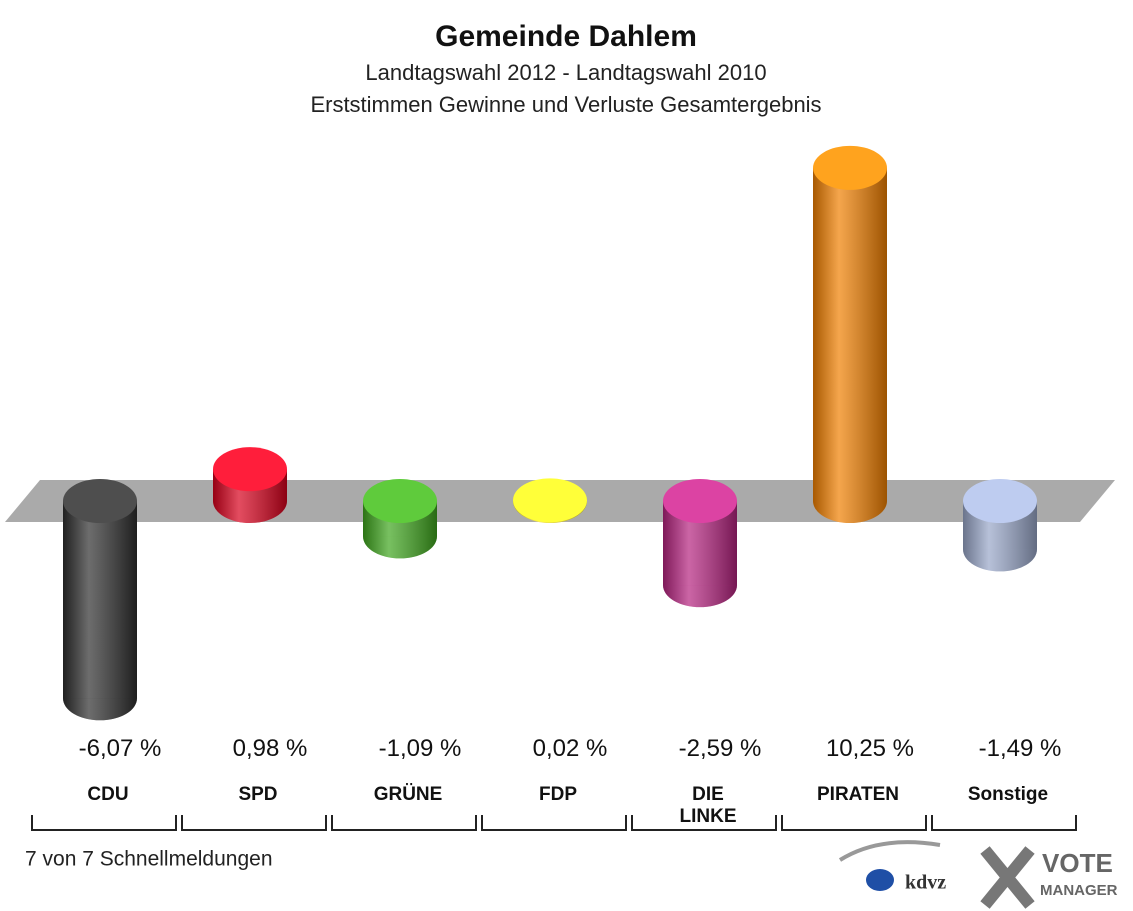 This screenshot has height=911, width=1133. What do you see at coordinates (925, 883) in the screenshot?
I see `logo-text: kdvz` at bounding box center [925, 883].